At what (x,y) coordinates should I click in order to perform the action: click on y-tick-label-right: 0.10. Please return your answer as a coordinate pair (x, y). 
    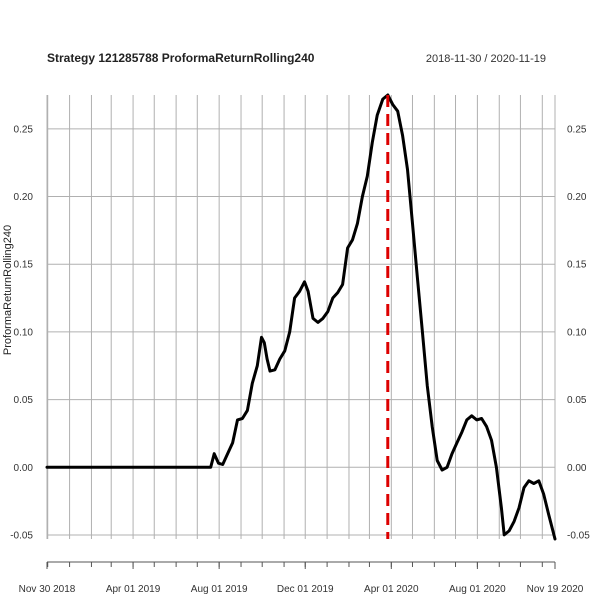
    Looking at the image, I should click on (577, 332).